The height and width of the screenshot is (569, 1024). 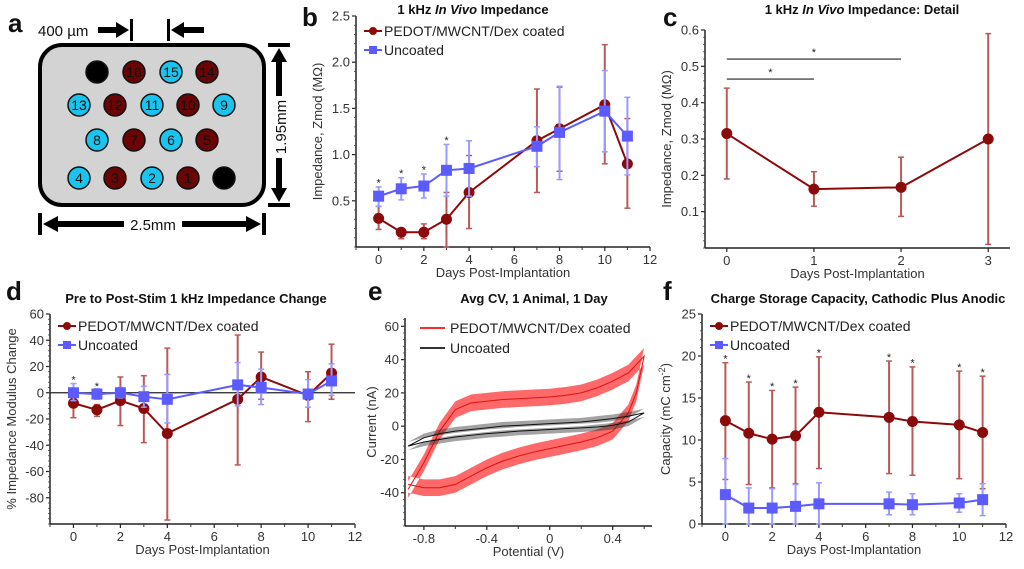 What do you see at coordinates (666, 139) in the screenshot?
I see `y-axis-label: Impedance, Zmod (MΩ)` at bounding box center [666, 139].